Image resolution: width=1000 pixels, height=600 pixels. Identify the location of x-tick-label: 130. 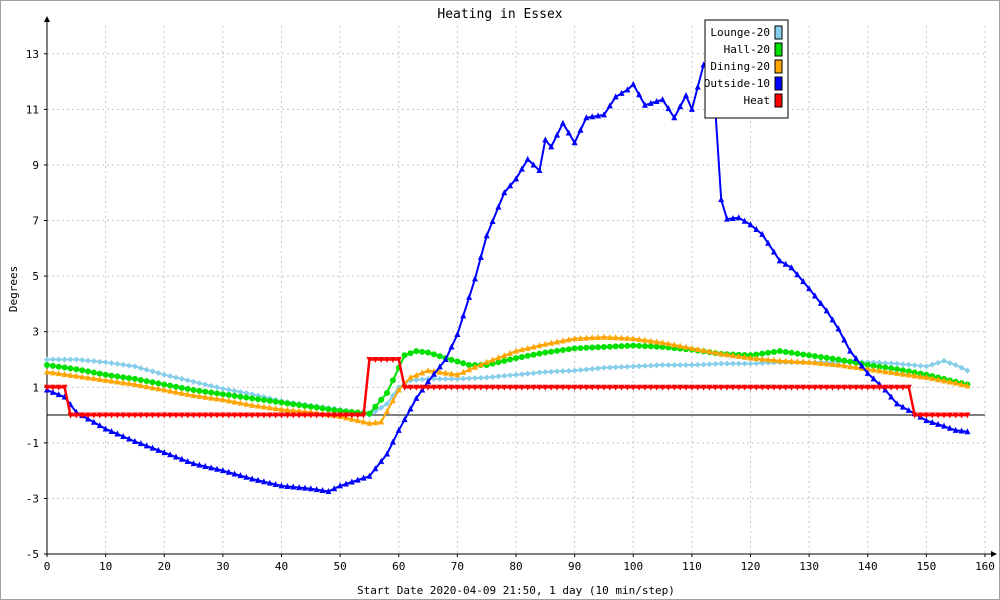
(809, 566).